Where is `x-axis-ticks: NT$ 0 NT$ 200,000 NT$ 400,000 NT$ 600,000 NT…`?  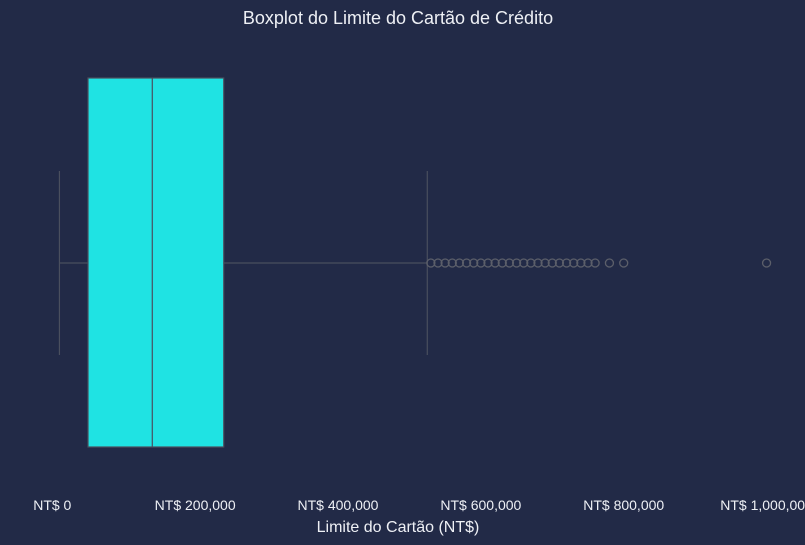
x-axis-ticks: NT$ 0 NT$ 200,000 NT$ 400,000 NT$ 600,000 NT… is located at coordinates (419, 505).